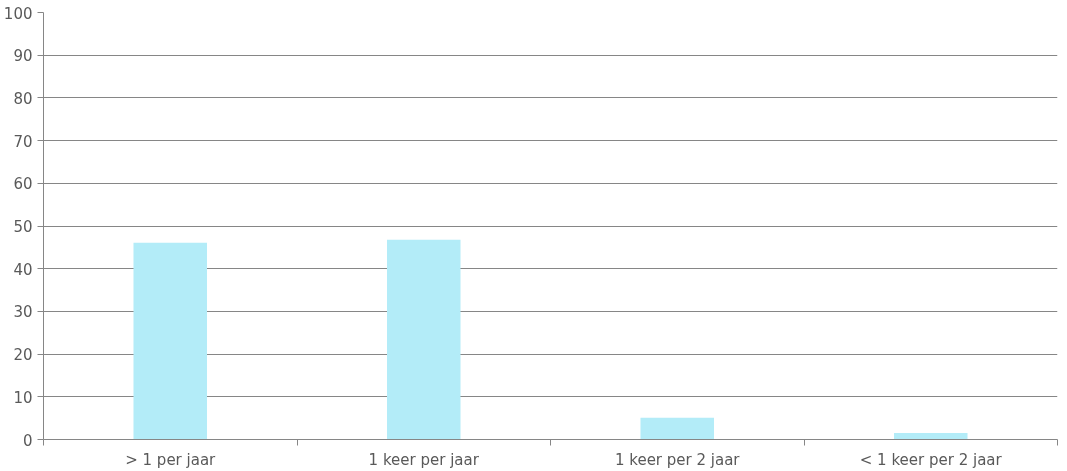 This screenshot has width=1067, height=471. Describe the element at coordinates (424, 459) in the screenshot. I see `x-tick-label: 1 keer per jaar` at that location.